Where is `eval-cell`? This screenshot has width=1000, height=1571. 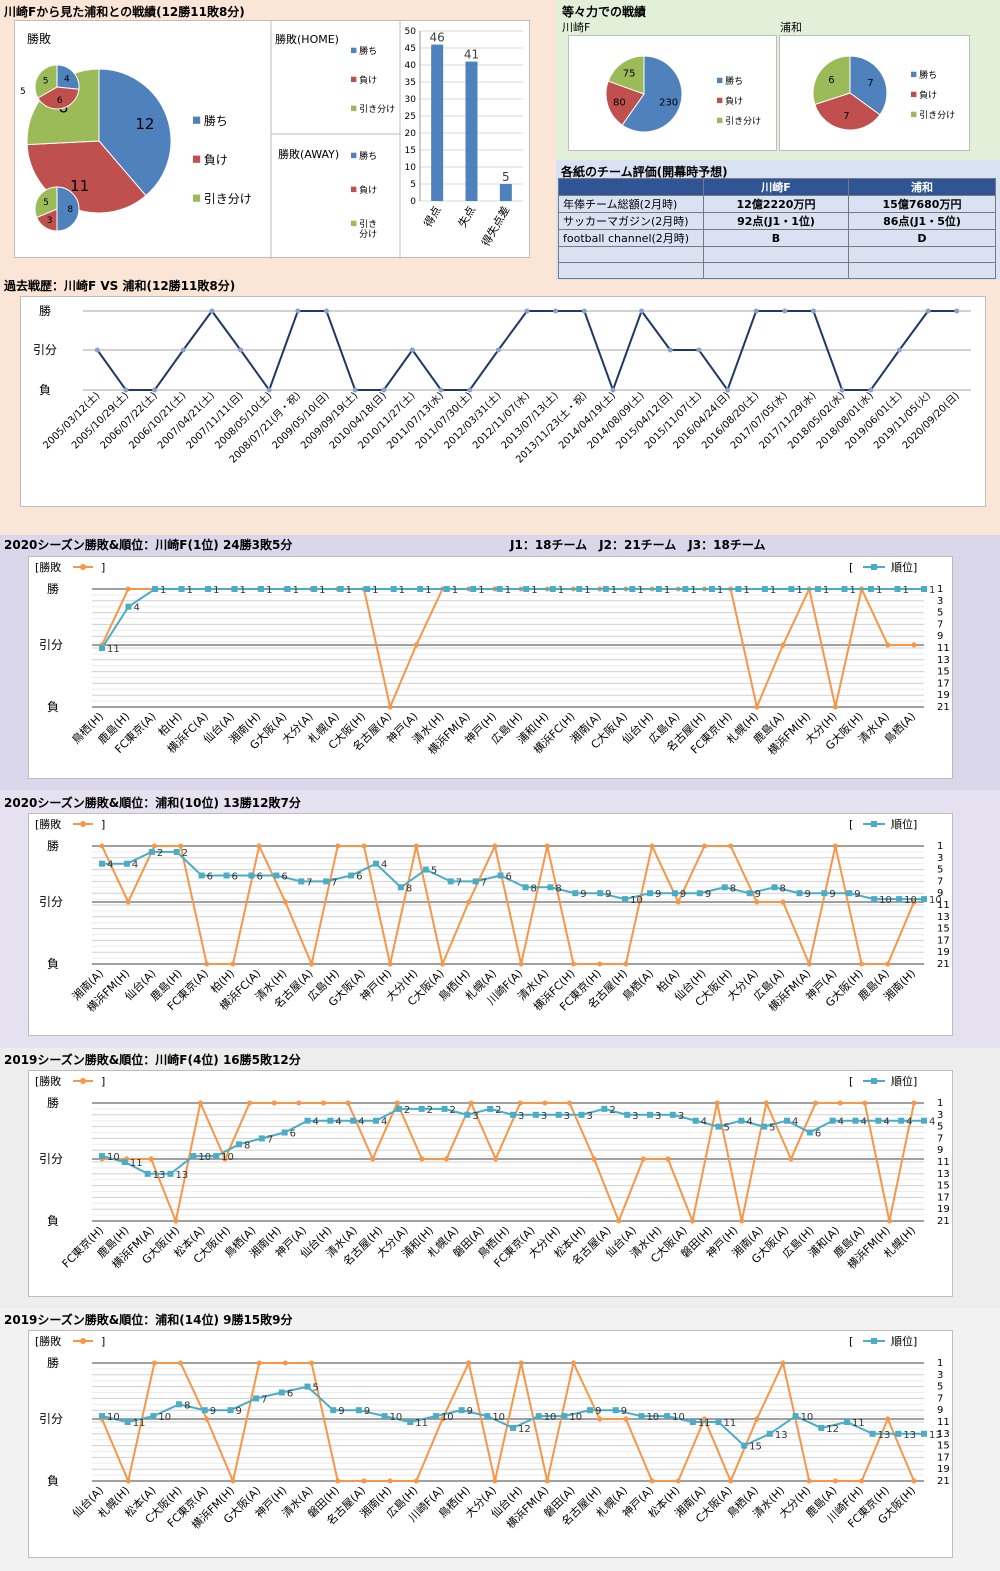
eval-cell is located at coordinates (922, 270).